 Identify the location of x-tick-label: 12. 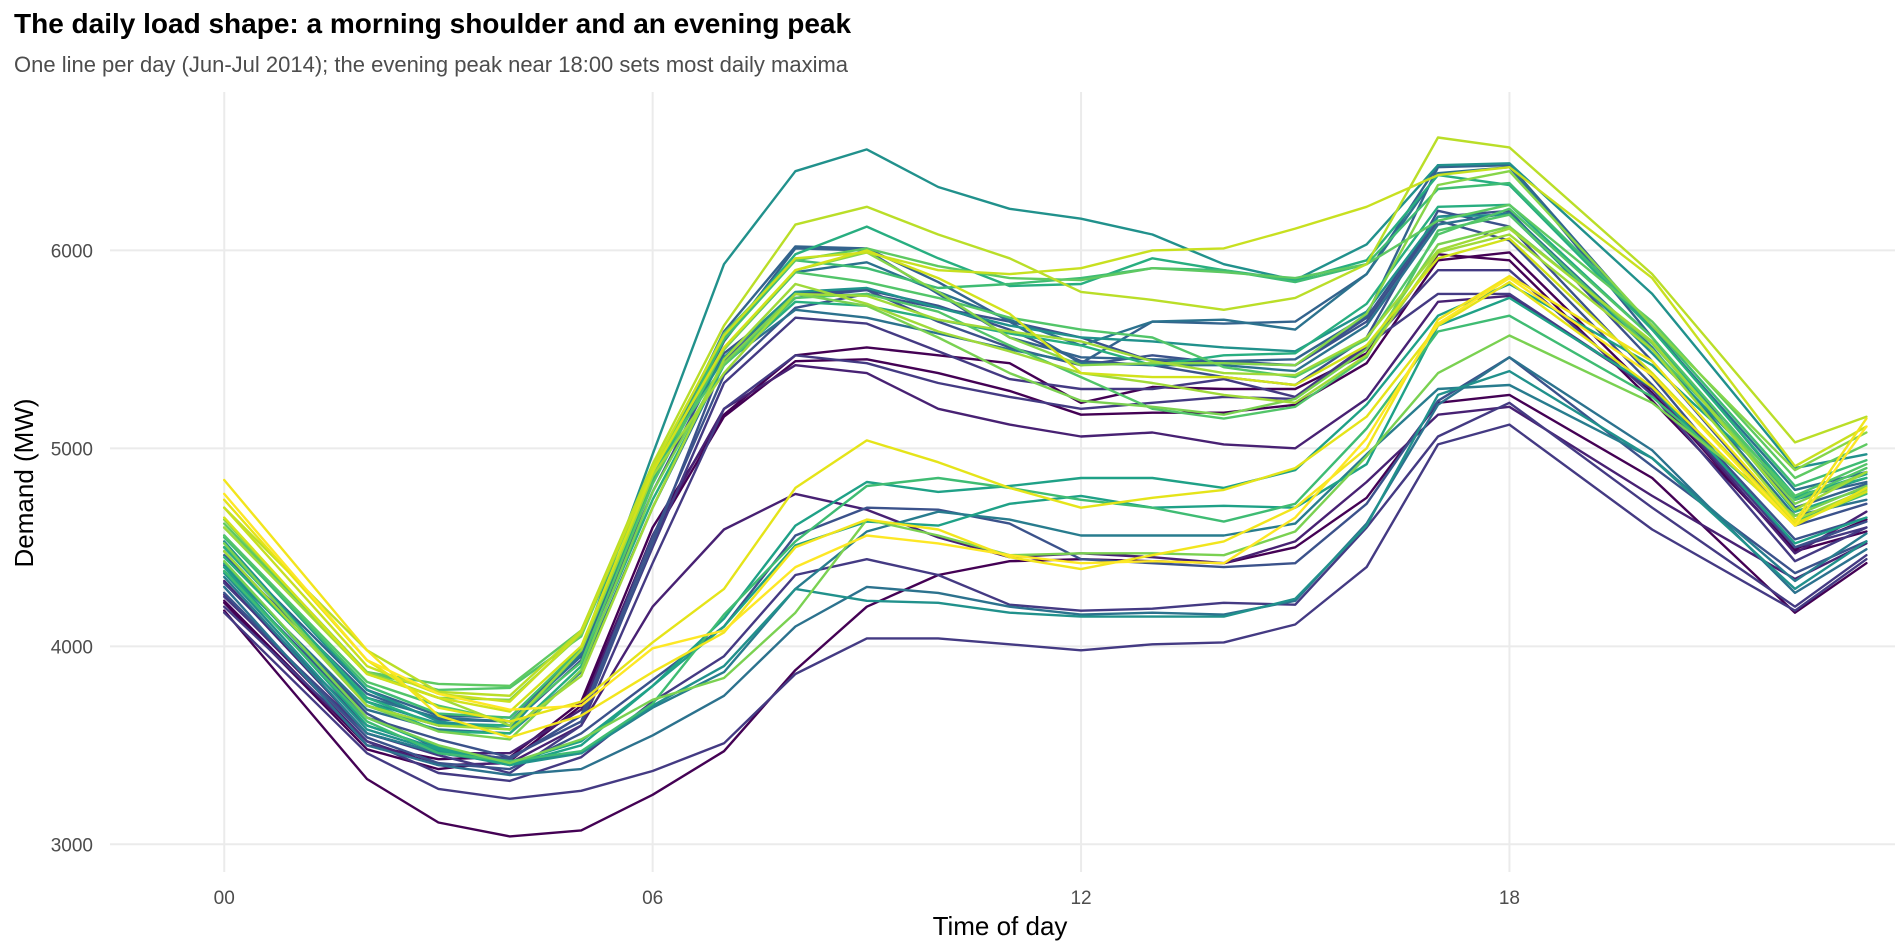
(1080, 898).